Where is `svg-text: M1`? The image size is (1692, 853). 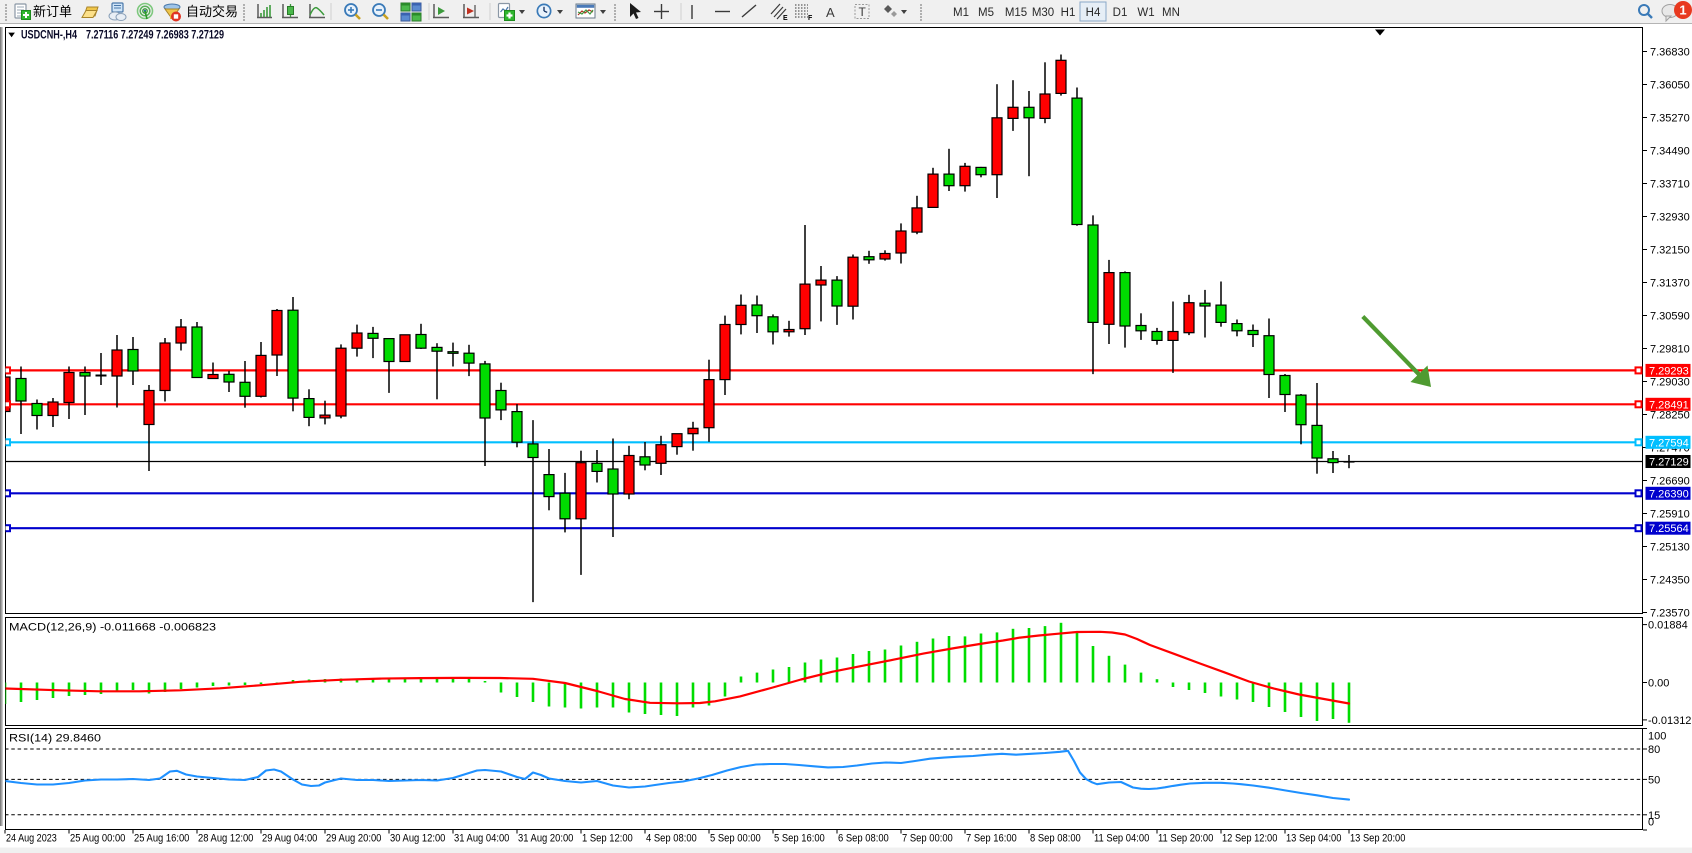
svg-text: M1 is located at coordinates (961, 13).